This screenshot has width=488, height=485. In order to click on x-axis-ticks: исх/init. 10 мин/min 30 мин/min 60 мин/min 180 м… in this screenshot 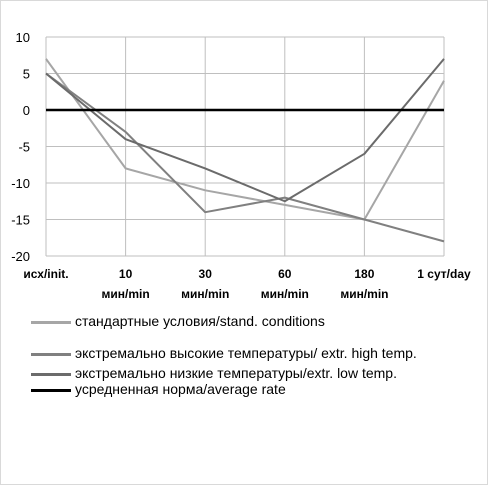, I will do `click(247, 284)`.